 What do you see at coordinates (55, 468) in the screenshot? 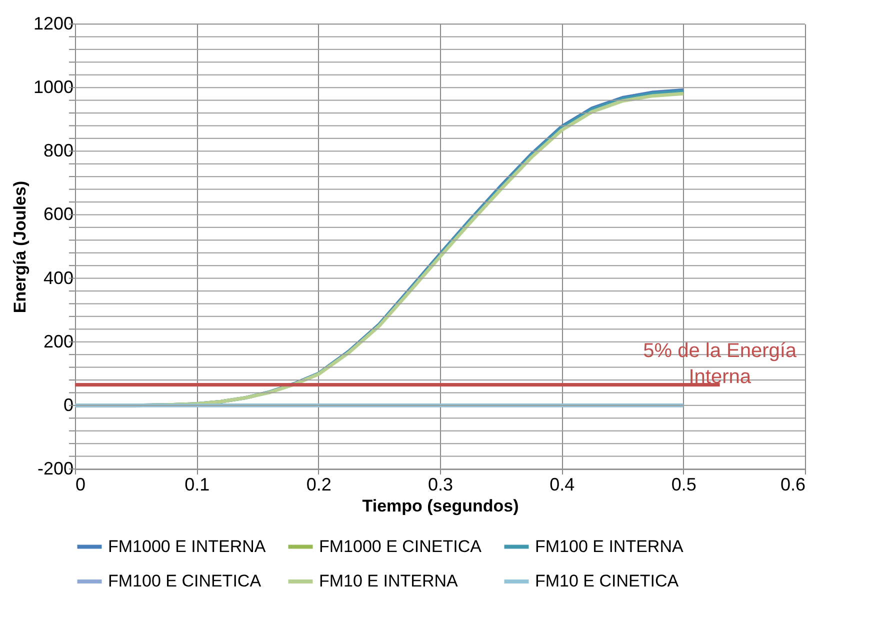
I see `y-tick-label: -200` at bounding box center [55, 468].